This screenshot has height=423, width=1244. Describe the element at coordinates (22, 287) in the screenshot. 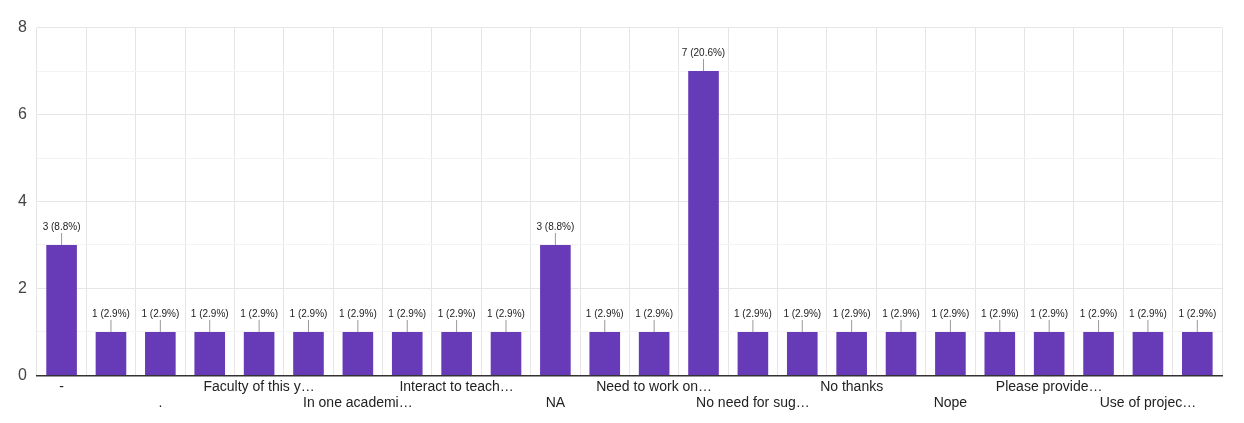

I see `y-tick-label: 2` at that location.